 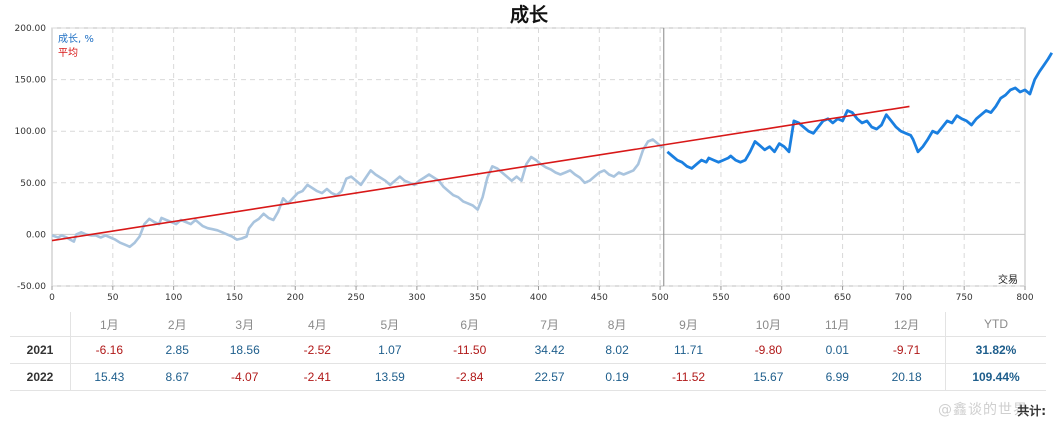 What do you see at coordinates (68, 53) in the screenshot?
I see `legend-average: 平均` at bounding box center [68, 53].